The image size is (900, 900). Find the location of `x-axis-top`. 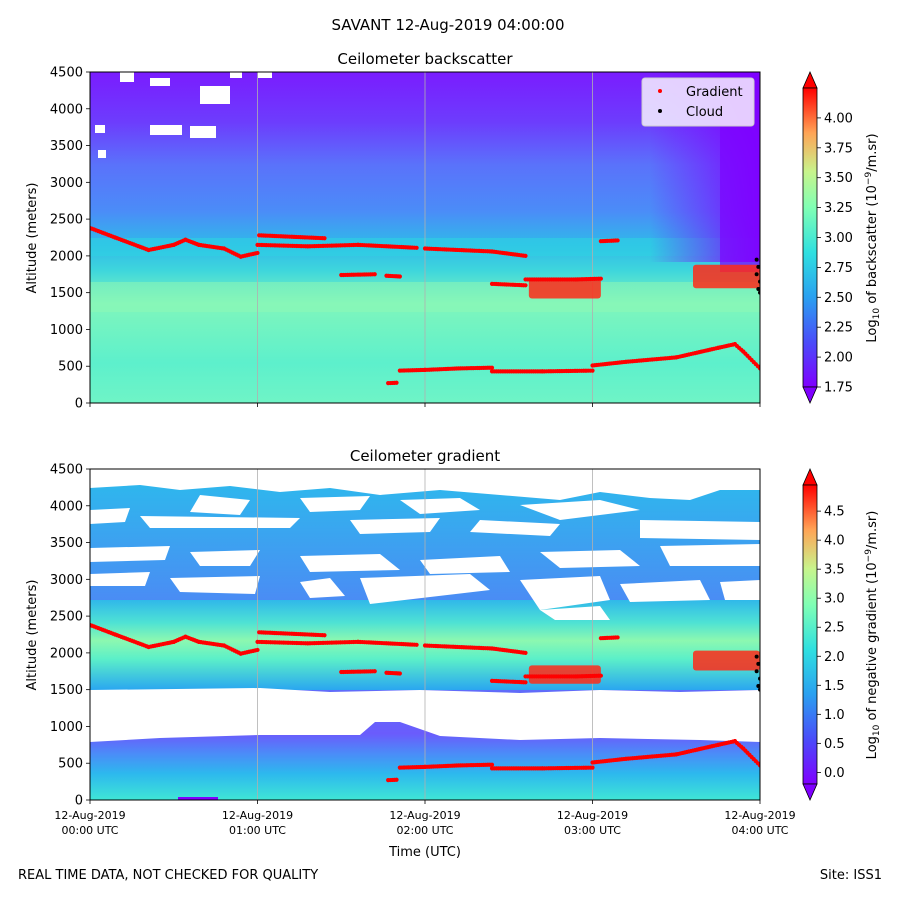

x-axis-top is located at coordinates (425, 405).